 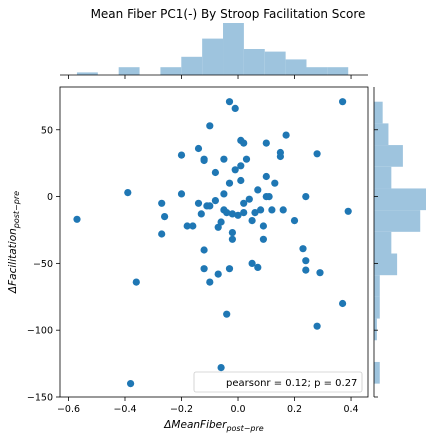 I want to click on x-tick-label: 0.4, so click(x=350, y=409).